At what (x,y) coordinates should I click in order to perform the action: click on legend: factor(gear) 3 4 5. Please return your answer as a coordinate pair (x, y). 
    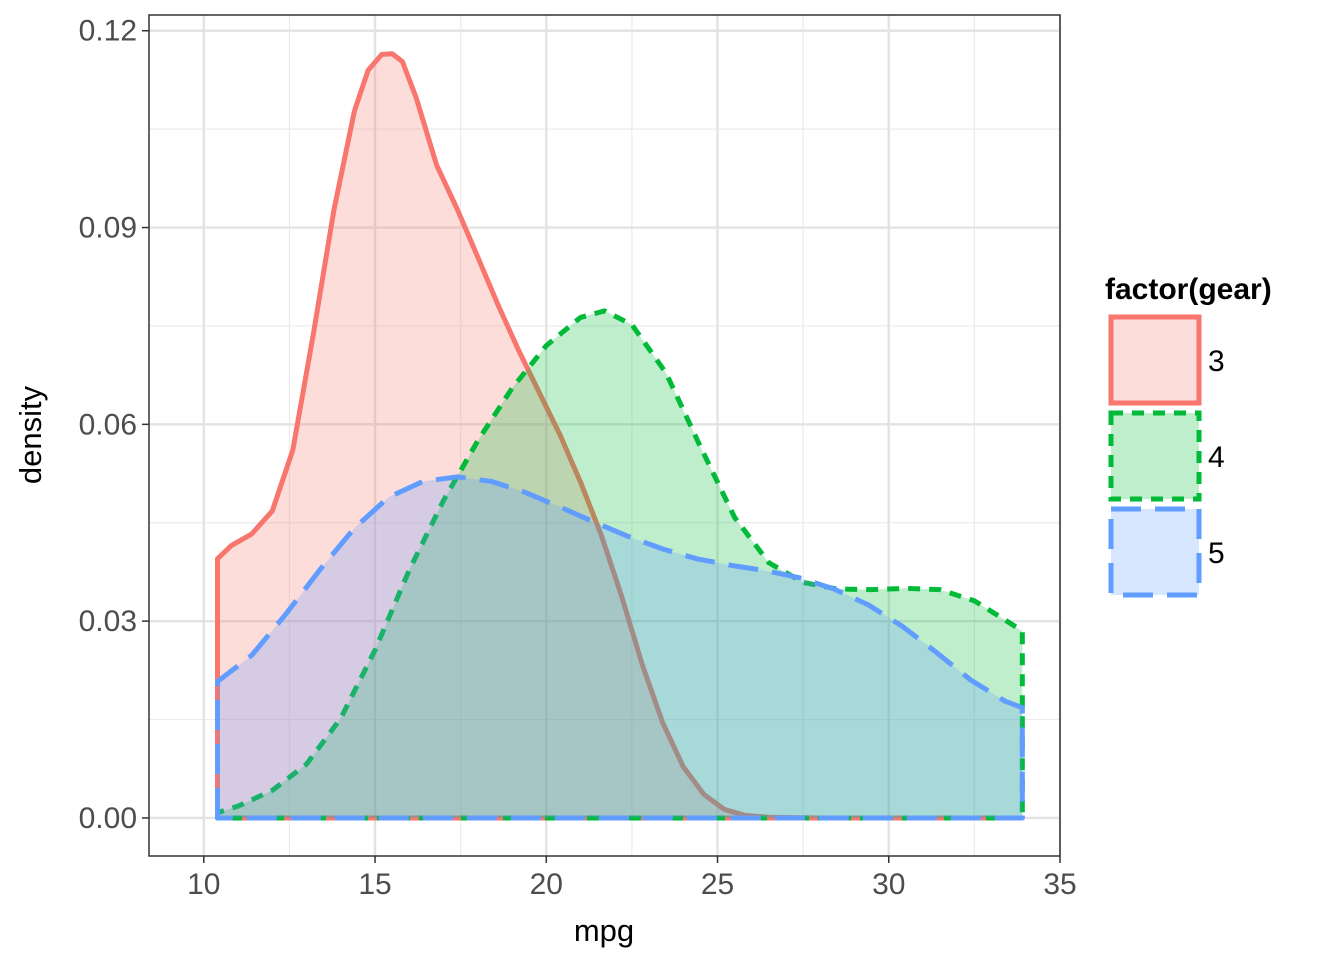
    Looking at the image, I should click on (1188, 438).